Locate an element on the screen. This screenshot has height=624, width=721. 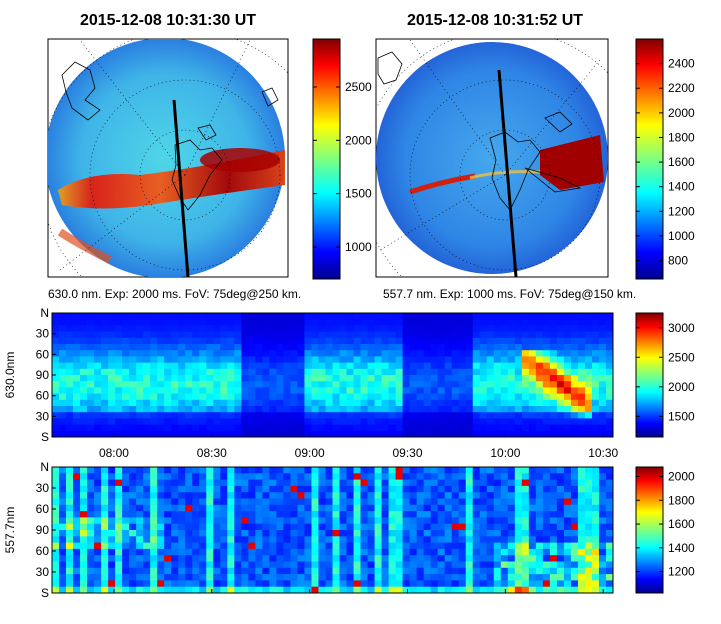
allsky-630-title: 2015-12-08 10:31:30 UT is located at coordinates (168, 20).